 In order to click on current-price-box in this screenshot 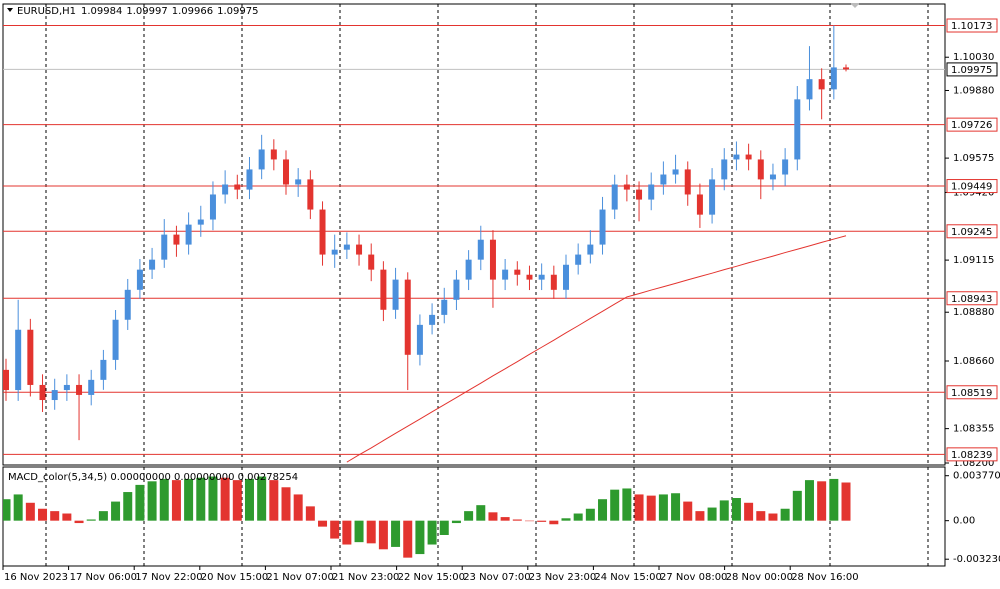, I will do `click(972, 69)`.